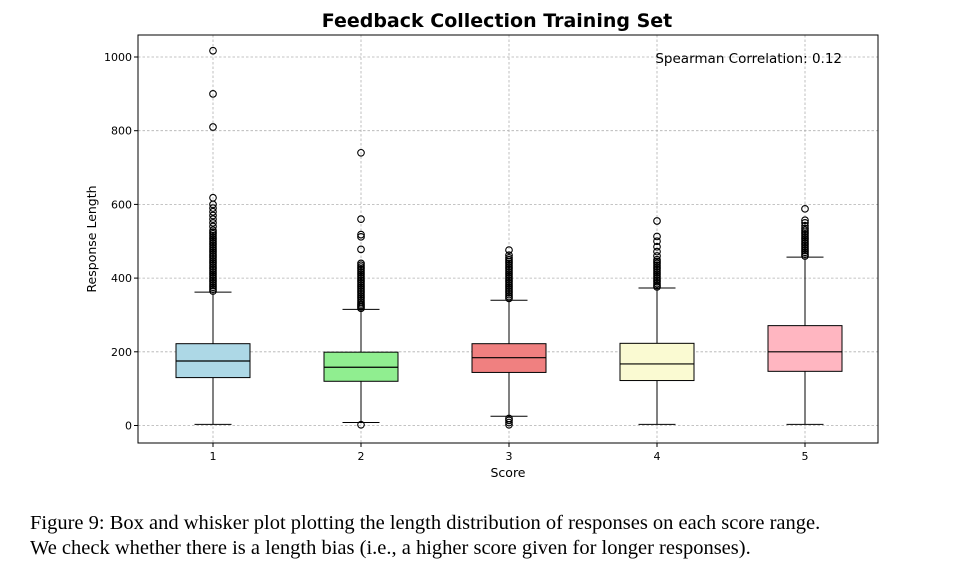 The image size is (956, 574). I want to click on x-tick-label: 5, so click(805, 456).